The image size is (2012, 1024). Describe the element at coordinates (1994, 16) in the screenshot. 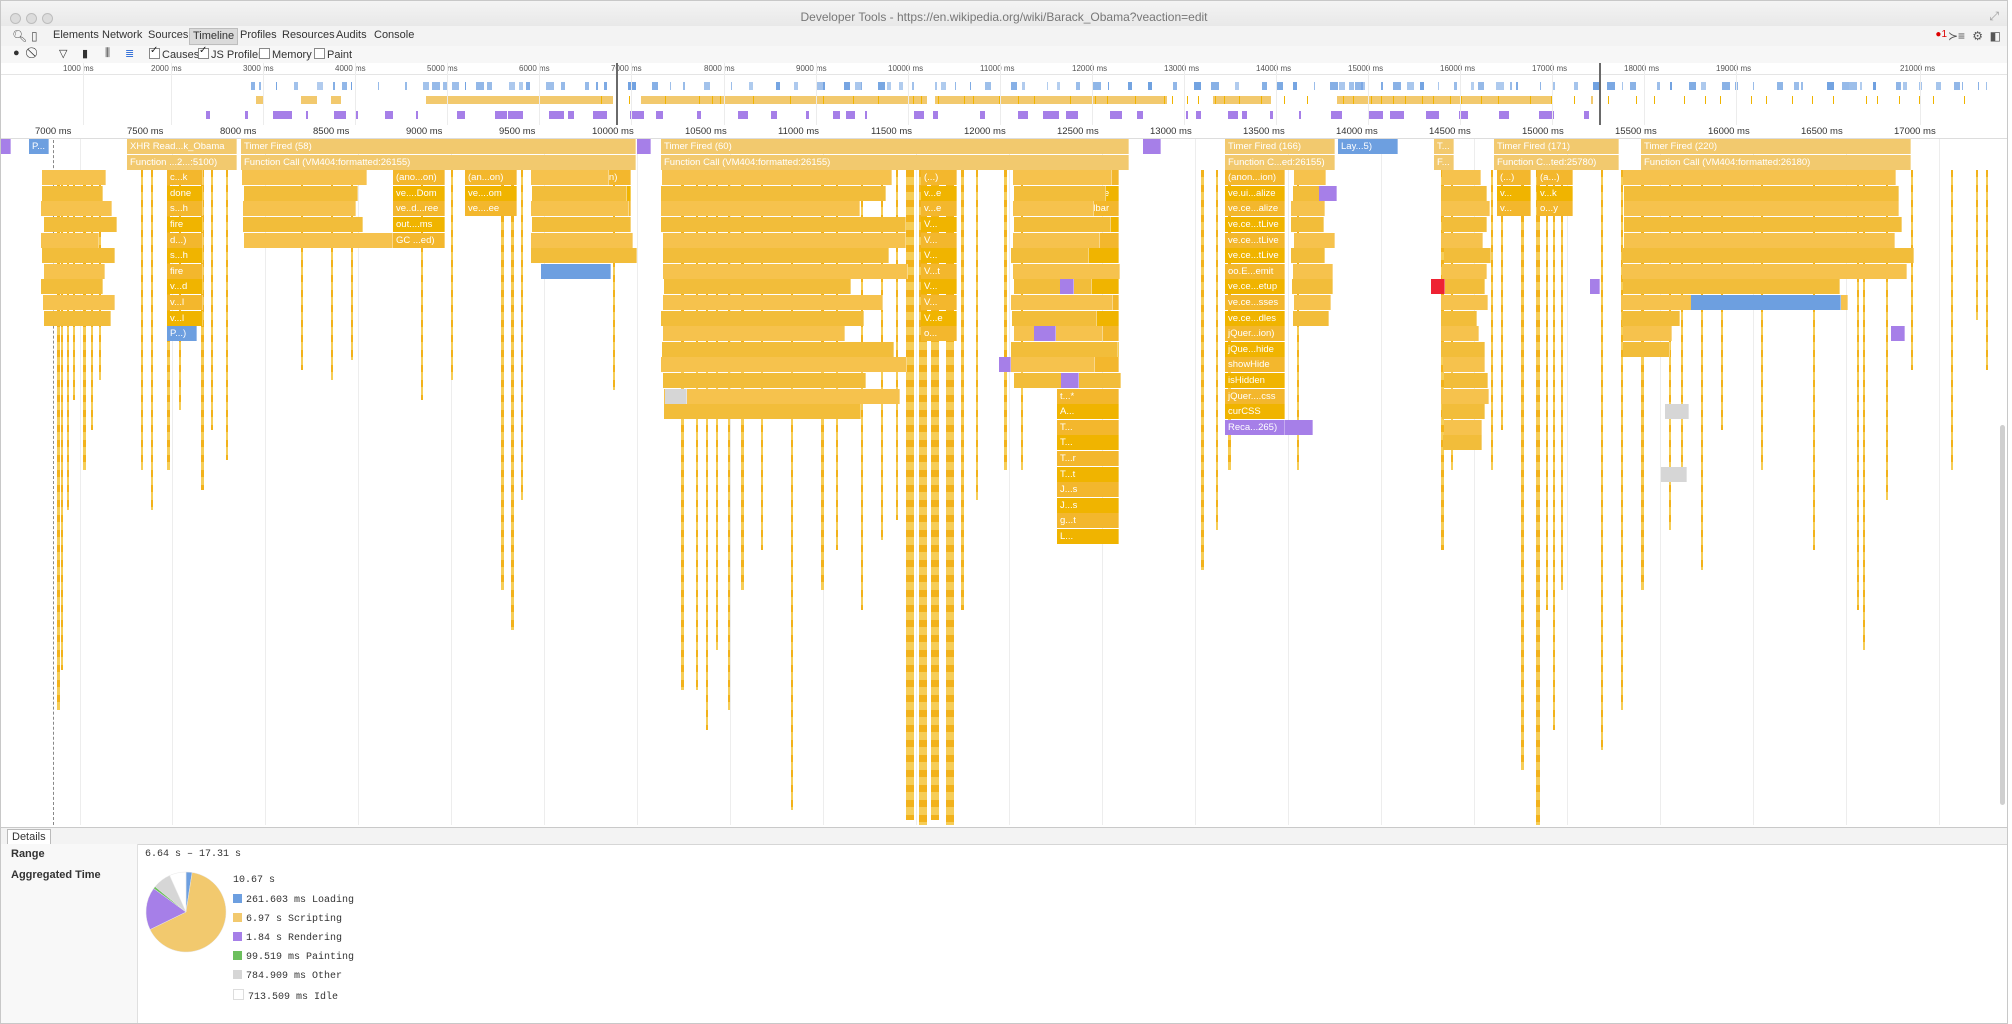

I see `fullscreen-icon: ⤢` at that location.